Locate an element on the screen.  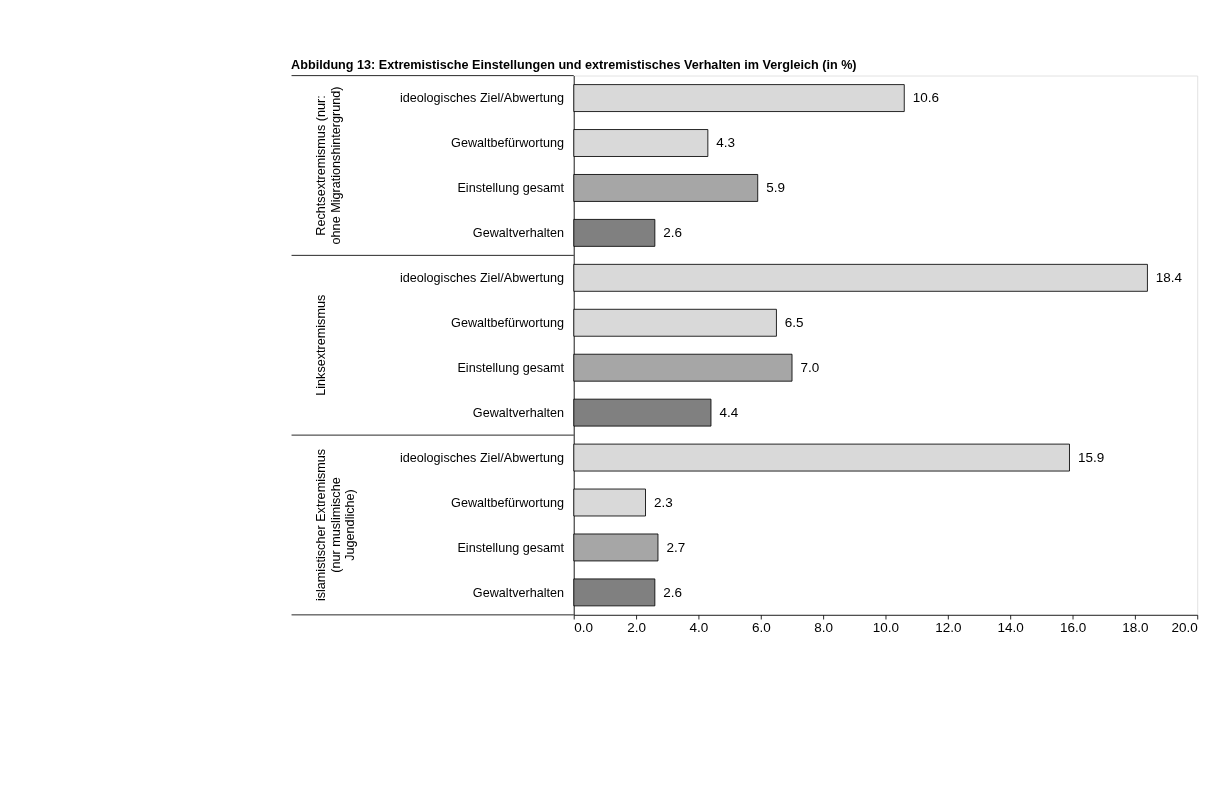
text: islamistischer Extremismus (nur muslimische Jugendliche) is located at coordinates (335, 525).